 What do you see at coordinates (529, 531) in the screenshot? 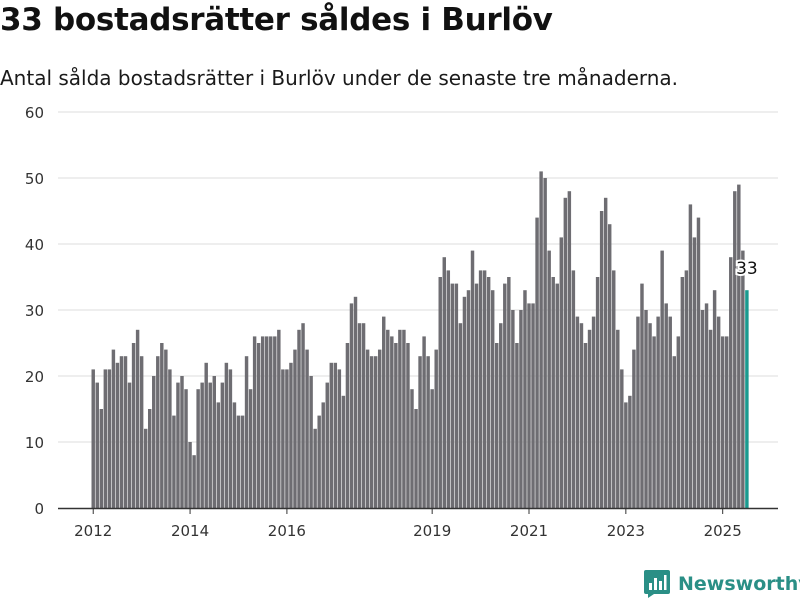
I see `x-tick-label: 2021` at bounding box center [529, 531].